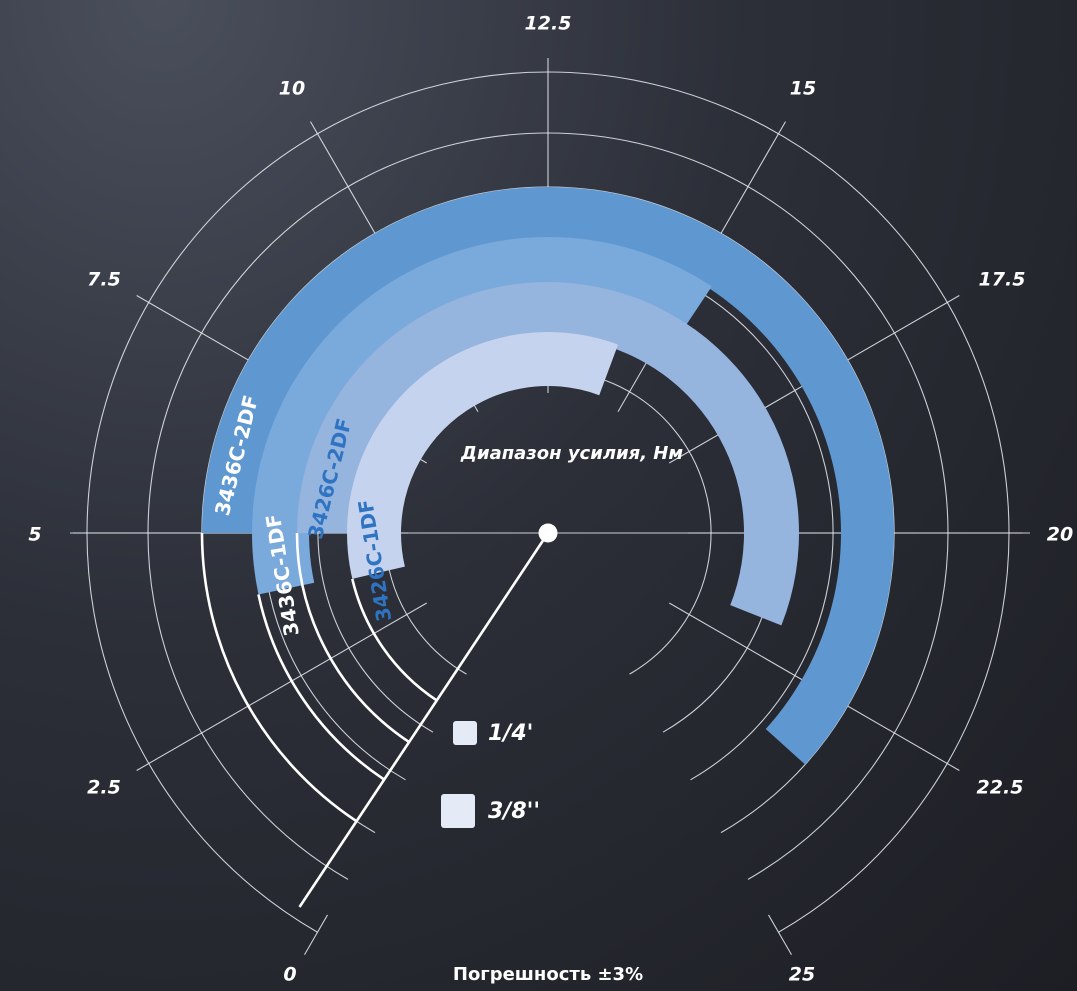 The image size is (1077, 991). I want to click on chart-title: Диапазон усилия, Нм, so click(571, 453).